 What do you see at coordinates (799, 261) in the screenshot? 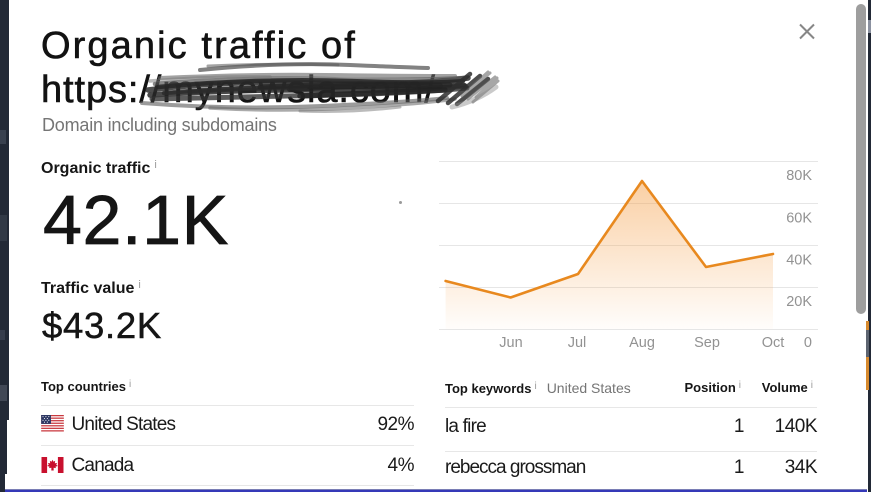
I see `svg-text: 40K` at bounding box center [799, 261].